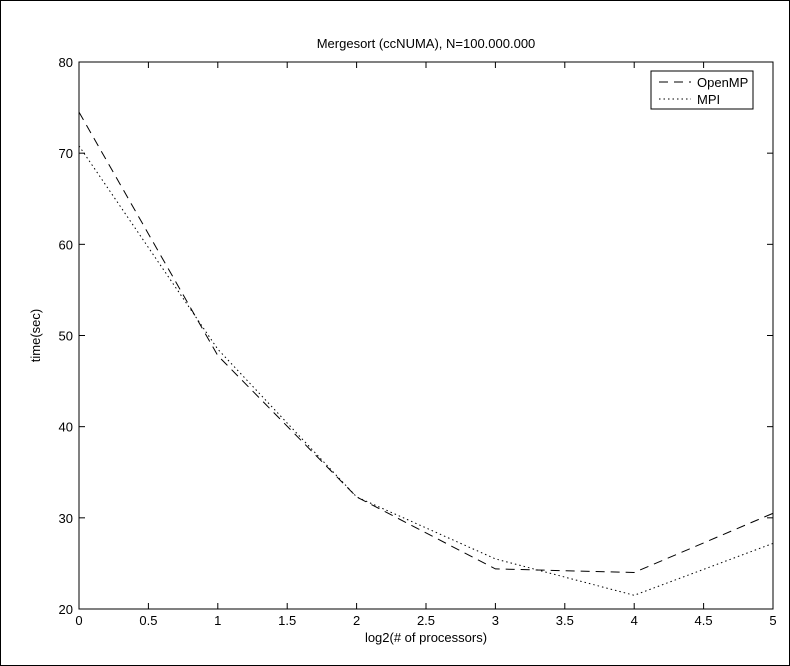 The image size is (790, 666). I want to click on x-axis-label: log2(# of processors), so click(426, 637).